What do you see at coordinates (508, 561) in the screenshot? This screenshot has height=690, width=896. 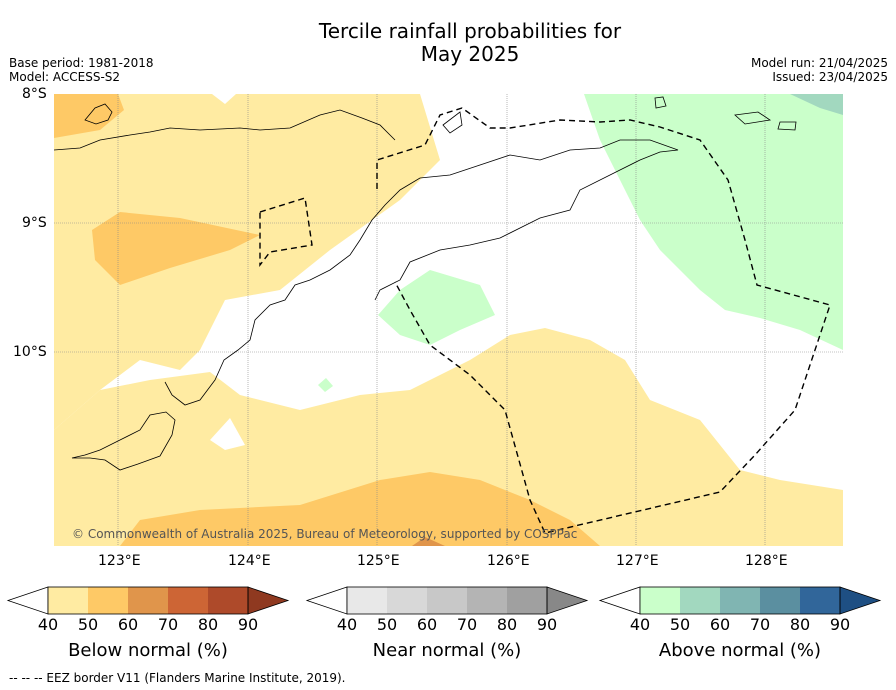 I see `lon-label-126: 126°E` at bounding box center [508, 561].